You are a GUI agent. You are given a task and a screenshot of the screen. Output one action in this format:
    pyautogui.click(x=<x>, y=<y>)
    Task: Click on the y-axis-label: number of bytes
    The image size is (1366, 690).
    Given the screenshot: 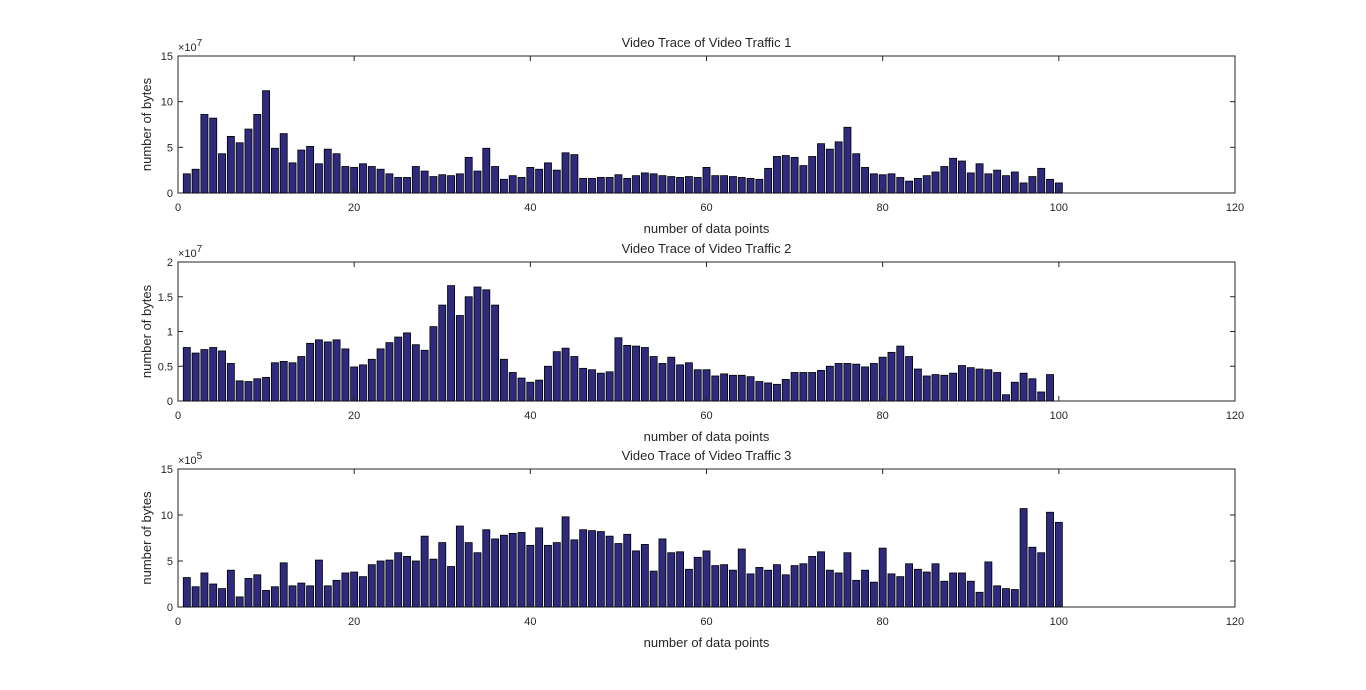 What is the action you would take?
    pyautogui.click(x=146, y=331)
    